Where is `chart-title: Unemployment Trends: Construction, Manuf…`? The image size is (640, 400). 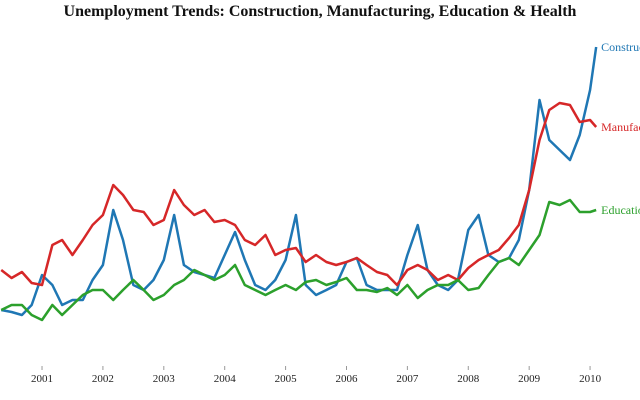
chart-title: Unemployment Trends: Construction, Manuf… is located at coordinates (320, 11).